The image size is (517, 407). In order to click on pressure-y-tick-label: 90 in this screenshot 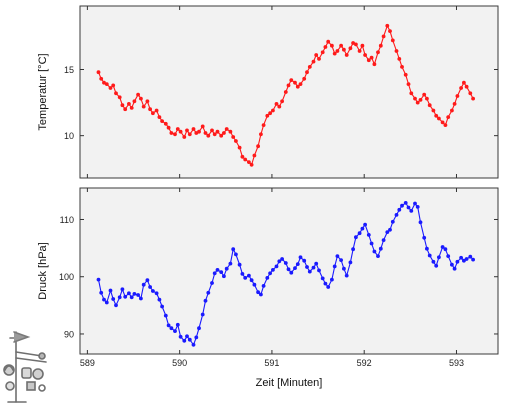, I will do `click(69, 334)`.